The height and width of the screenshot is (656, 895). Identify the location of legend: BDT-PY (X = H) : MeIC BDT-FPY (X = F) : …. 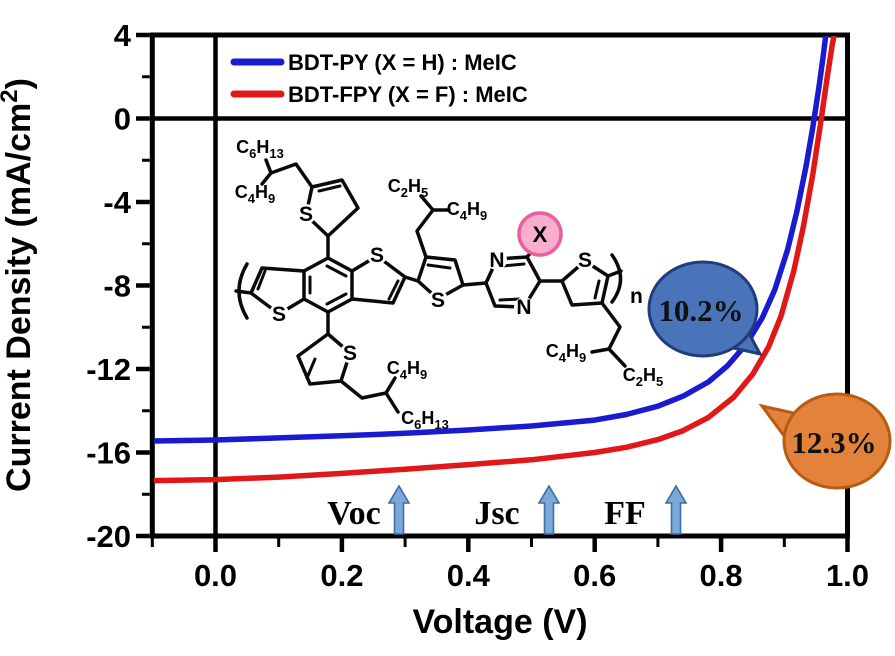
(379, 78).